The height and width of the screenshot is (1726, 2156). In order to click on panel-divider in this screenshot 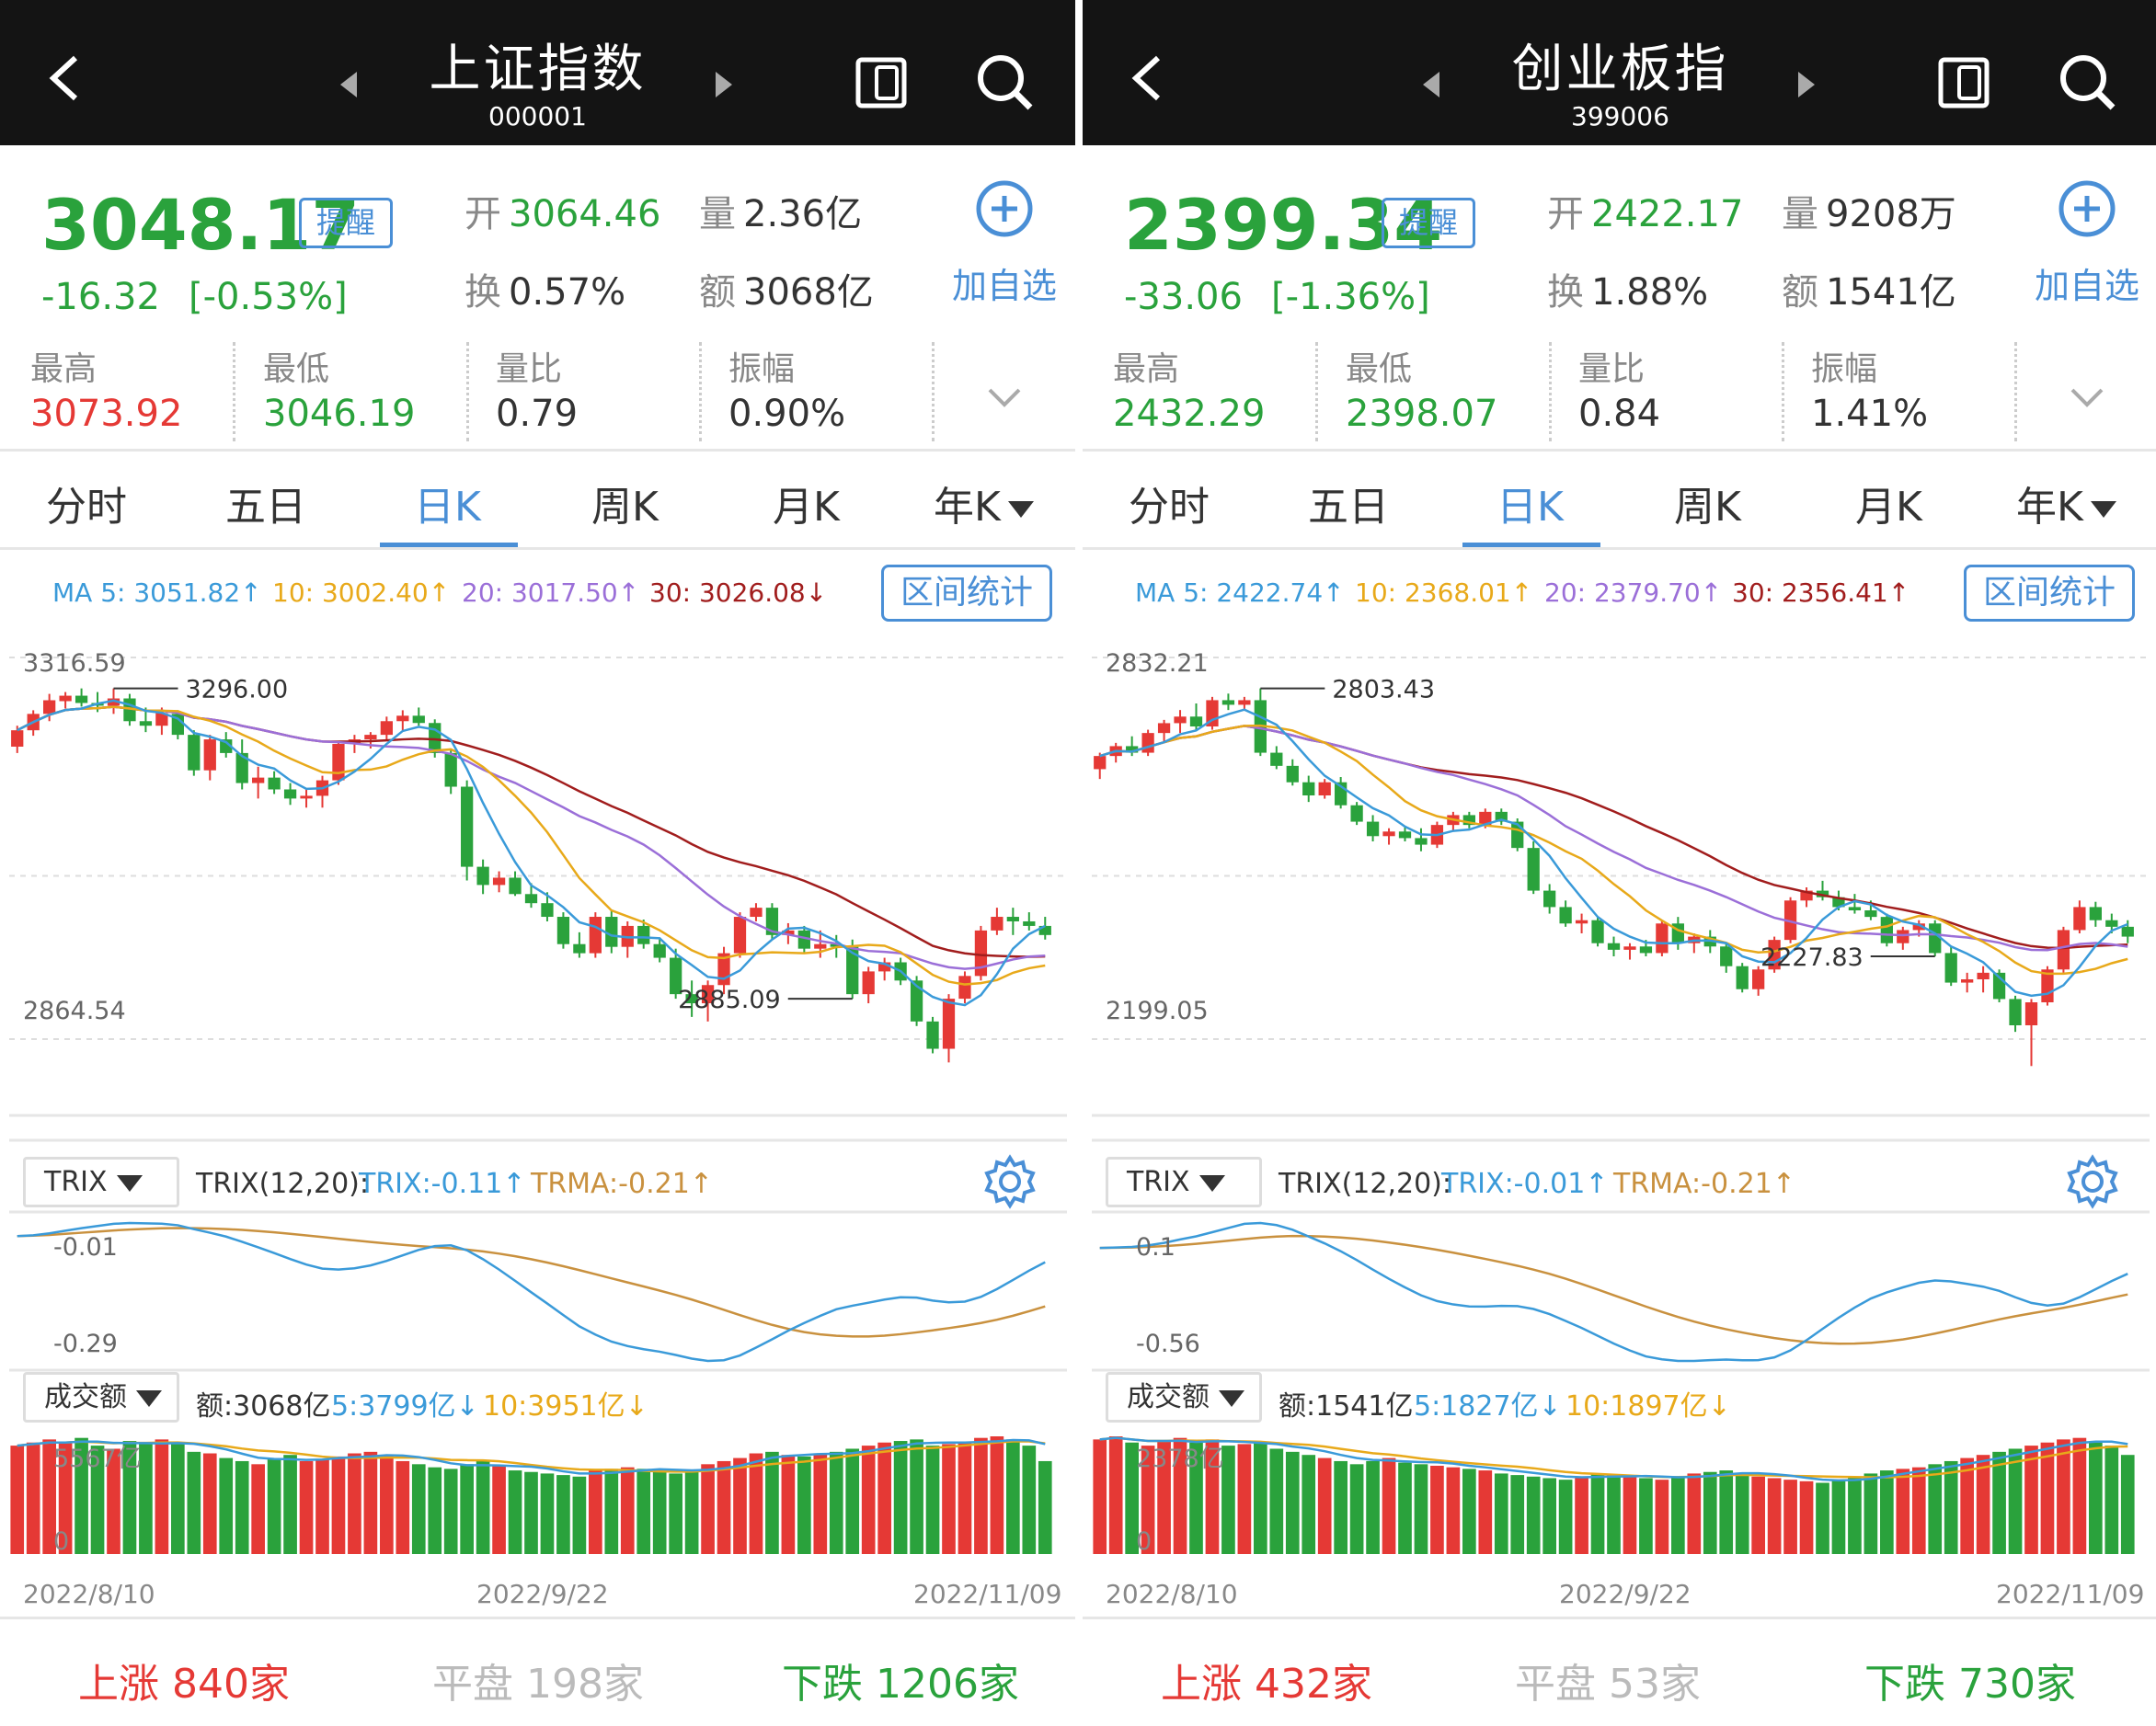, I will do `click(1079, 863)`.